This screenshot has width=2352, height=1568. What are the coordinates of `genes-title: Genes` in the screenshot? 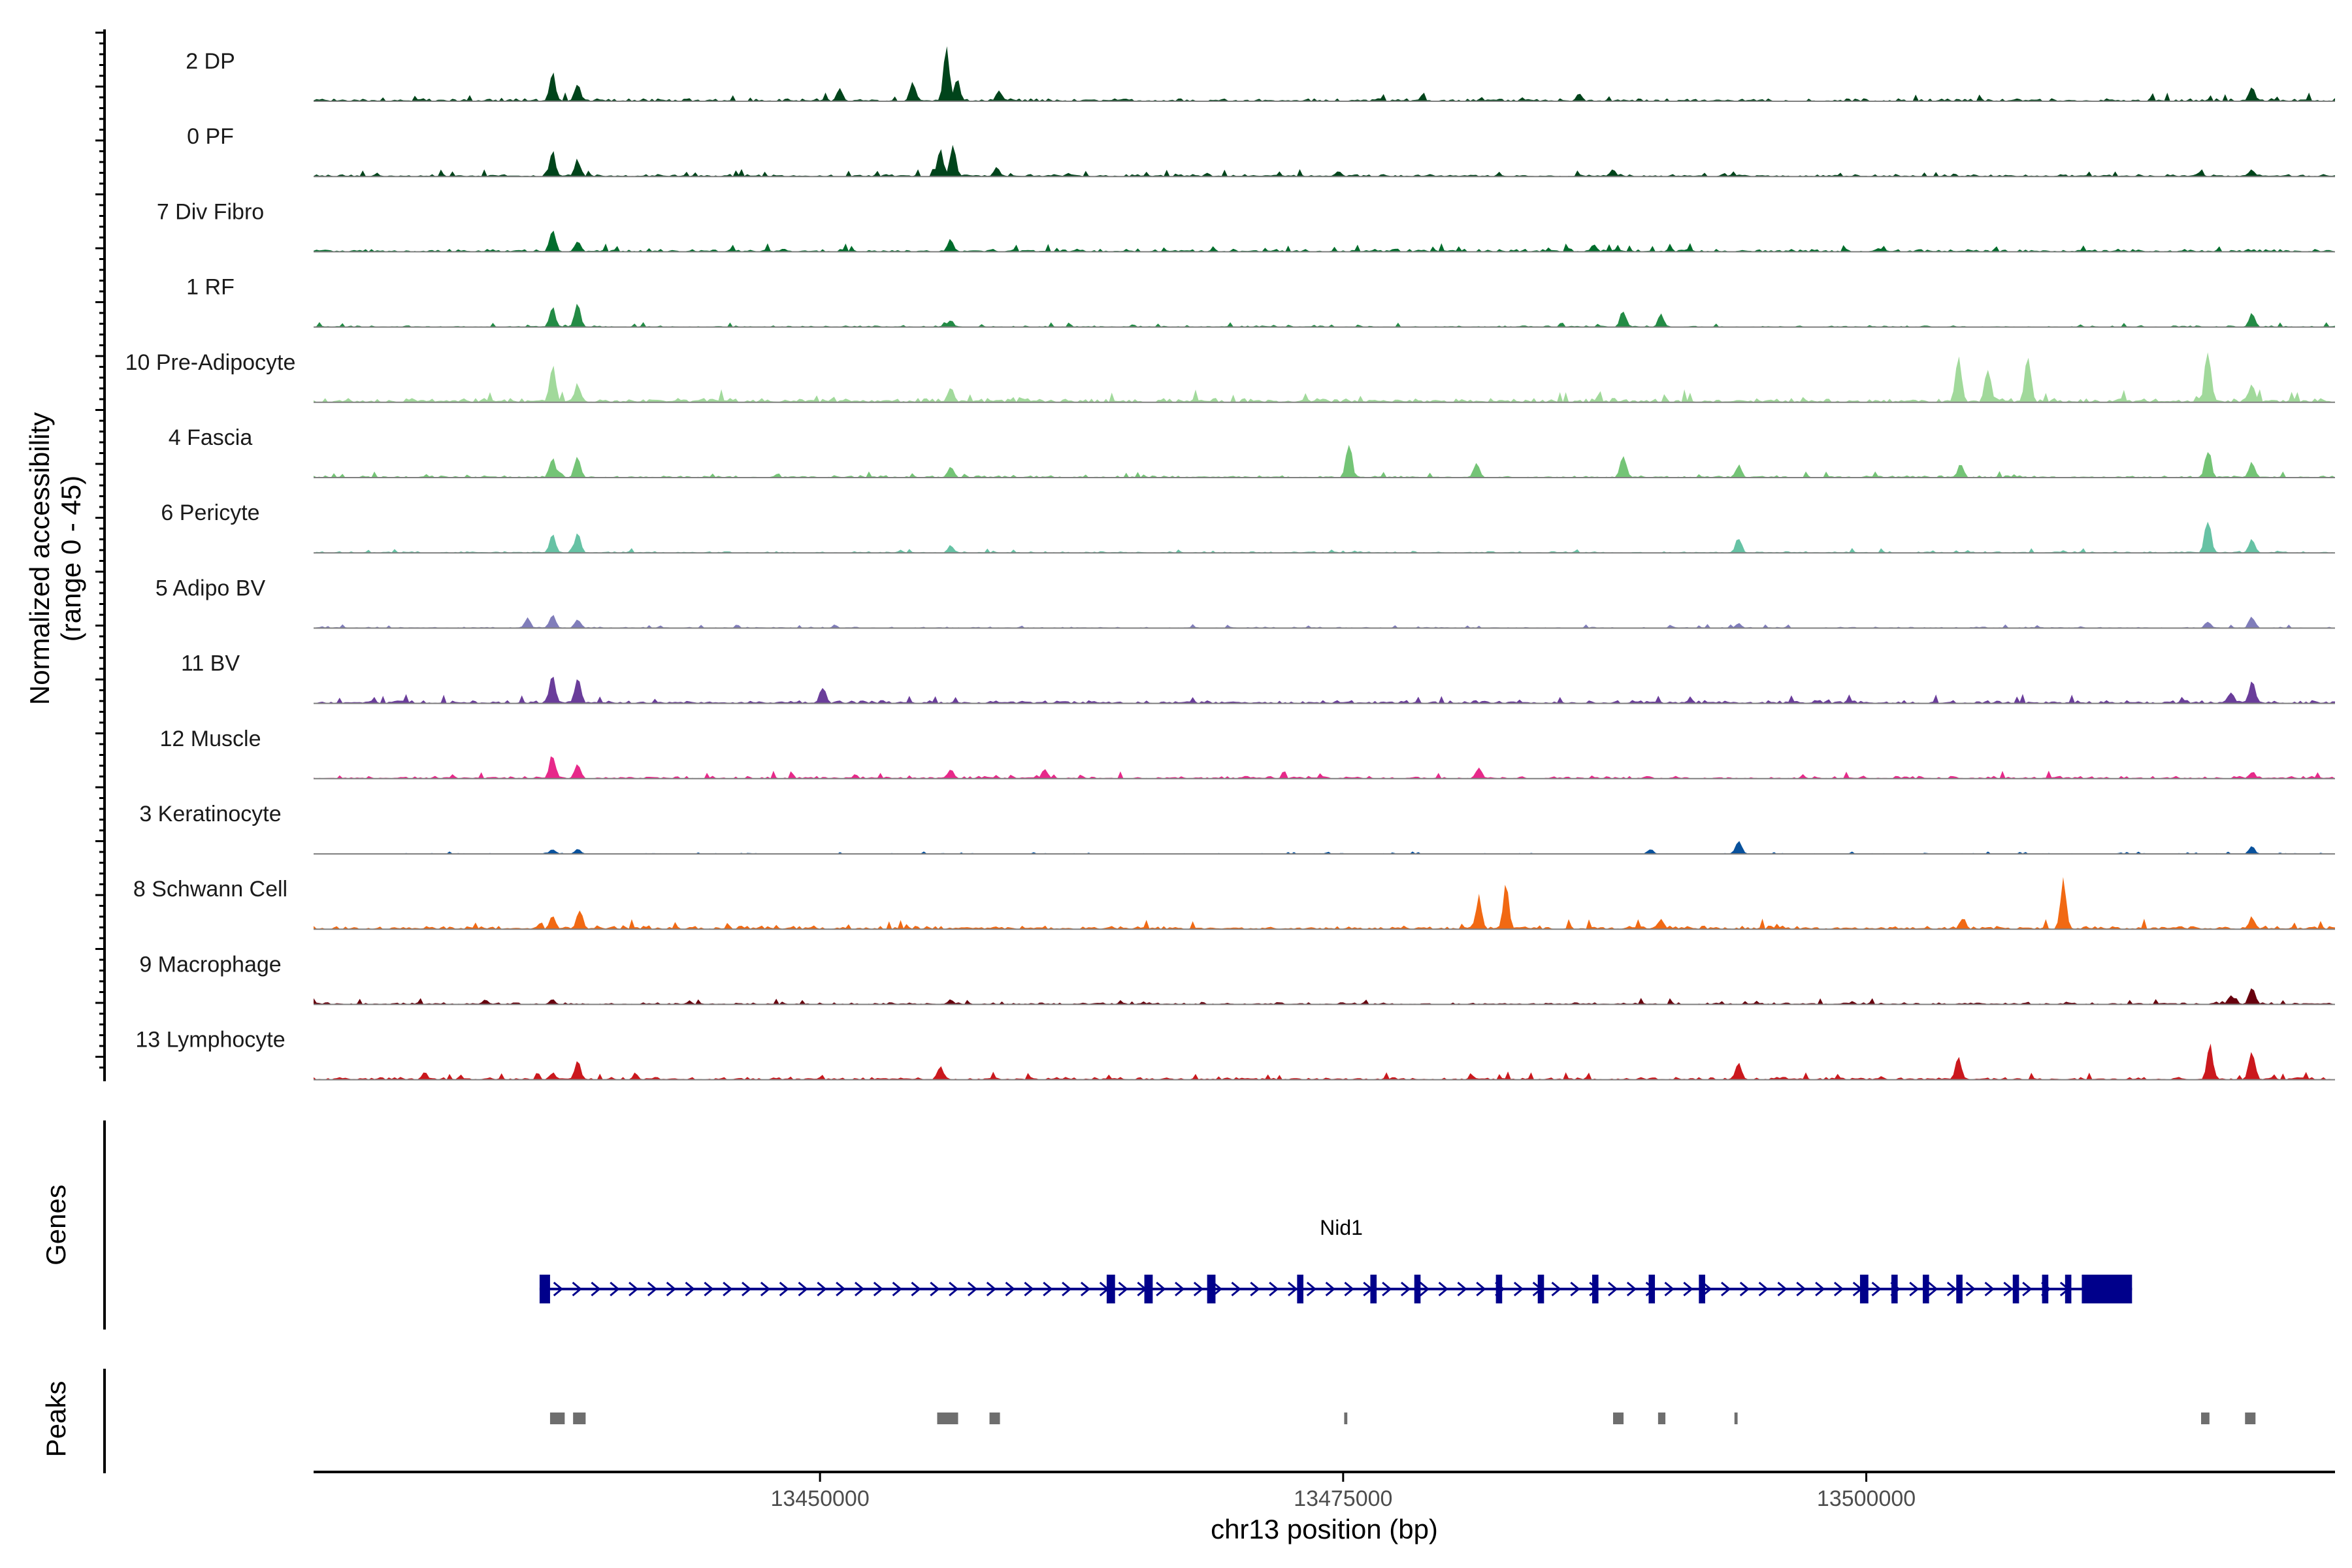 It's located at (56, 1225).